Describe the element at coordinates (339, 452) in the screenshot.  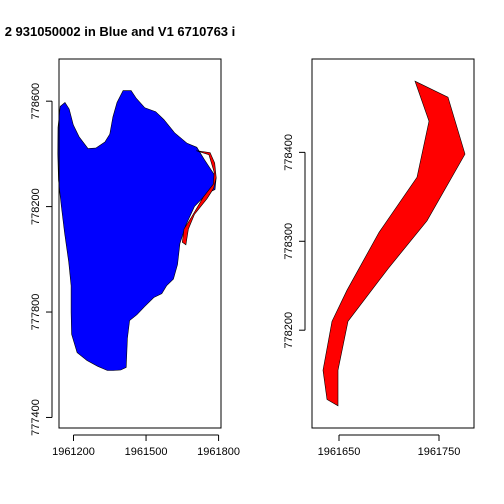
I see `x-tick-label: 1961650` at that location.